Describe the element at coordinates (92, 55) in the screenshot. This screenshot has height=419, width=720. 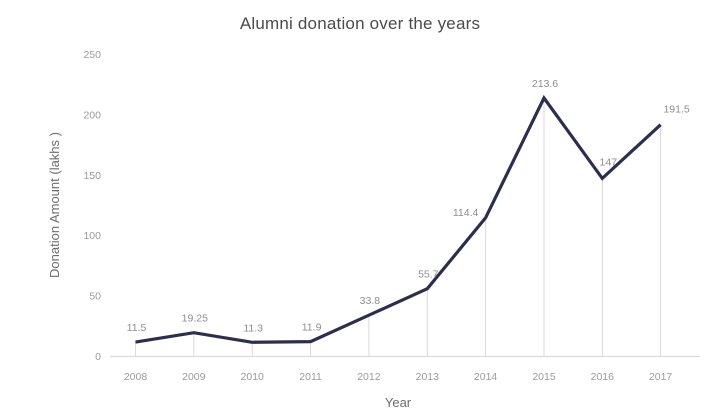
I see `y-tick-label-250: 250` at that location.